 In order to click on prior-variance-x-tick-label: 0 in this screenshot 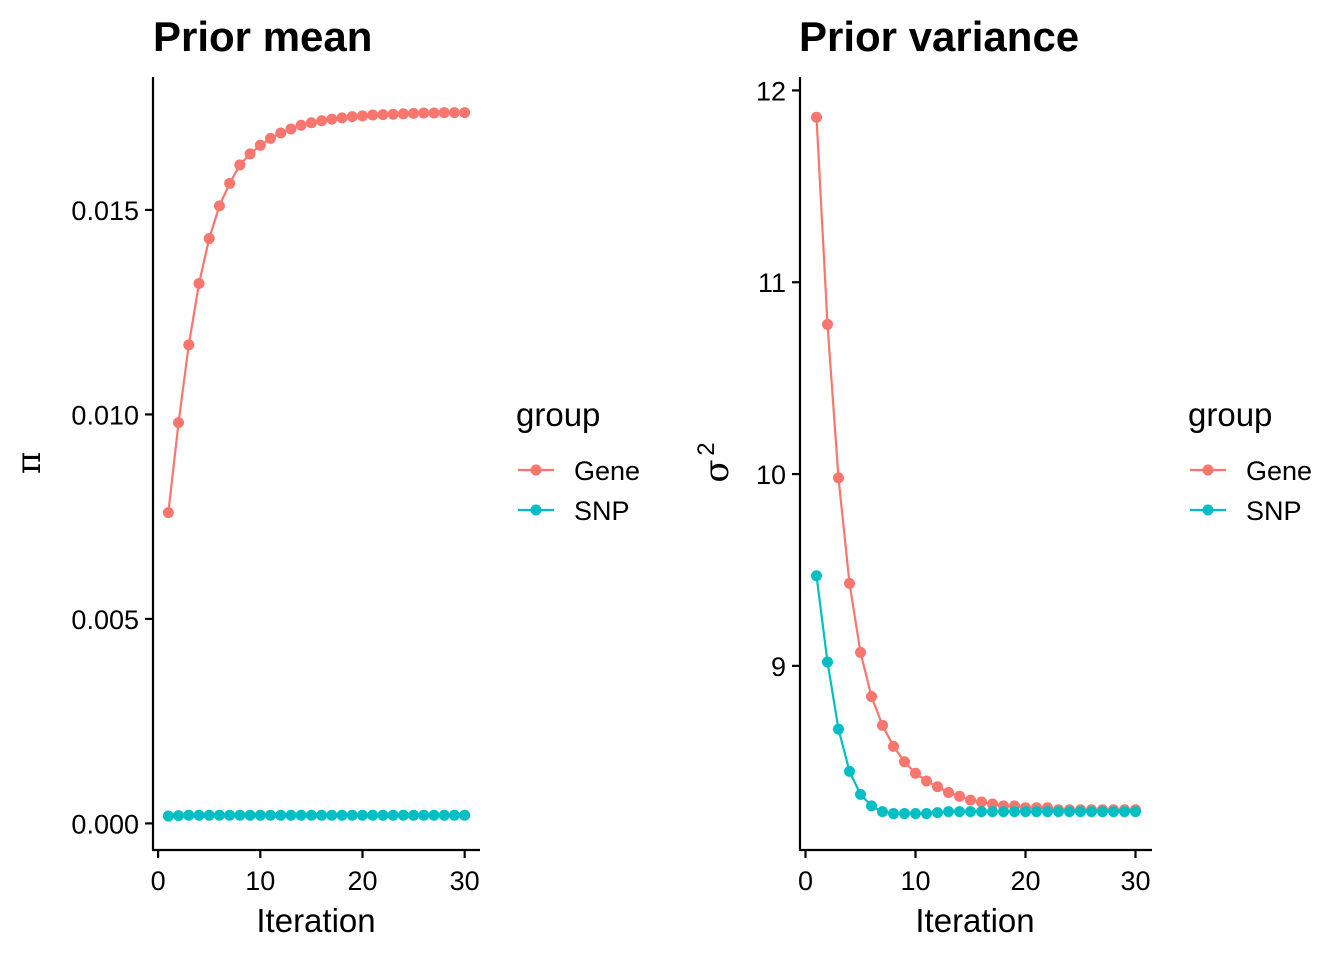, I will do `click(805, 881)`.